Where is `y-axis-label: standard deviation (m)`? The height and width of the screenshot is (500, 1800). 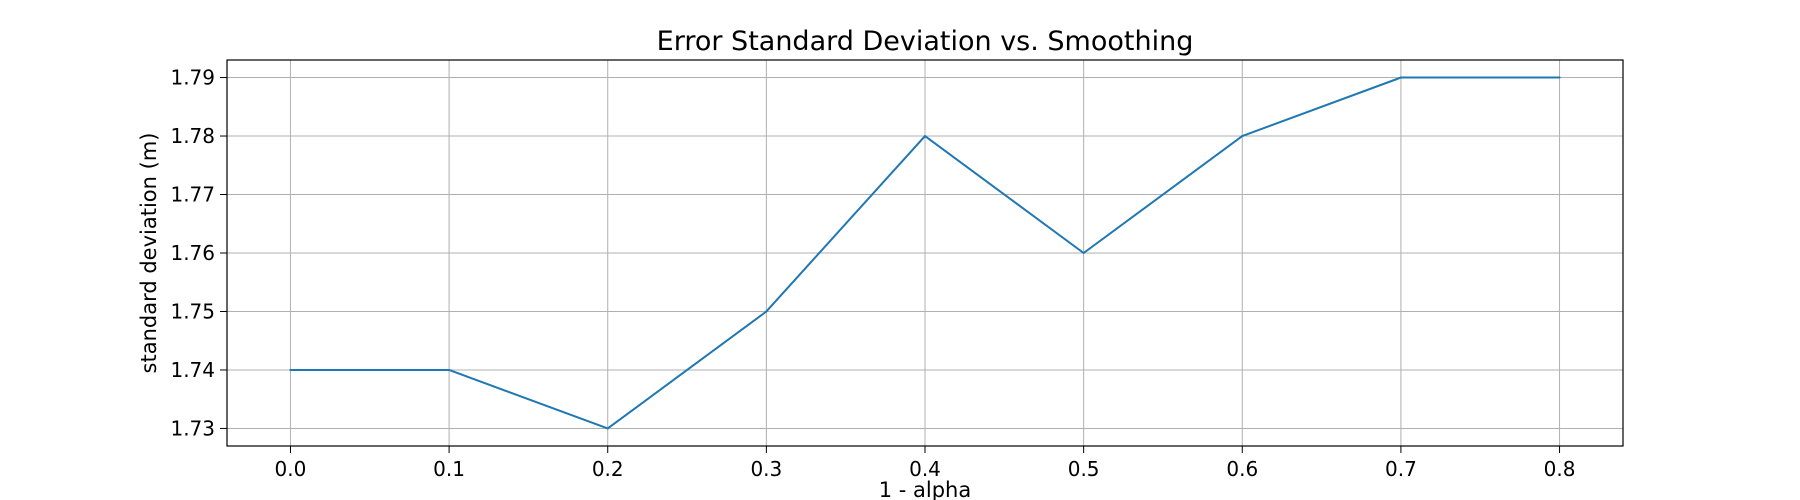 y-axis-label: standard deviation (m) is located at coordinates (149, 253).